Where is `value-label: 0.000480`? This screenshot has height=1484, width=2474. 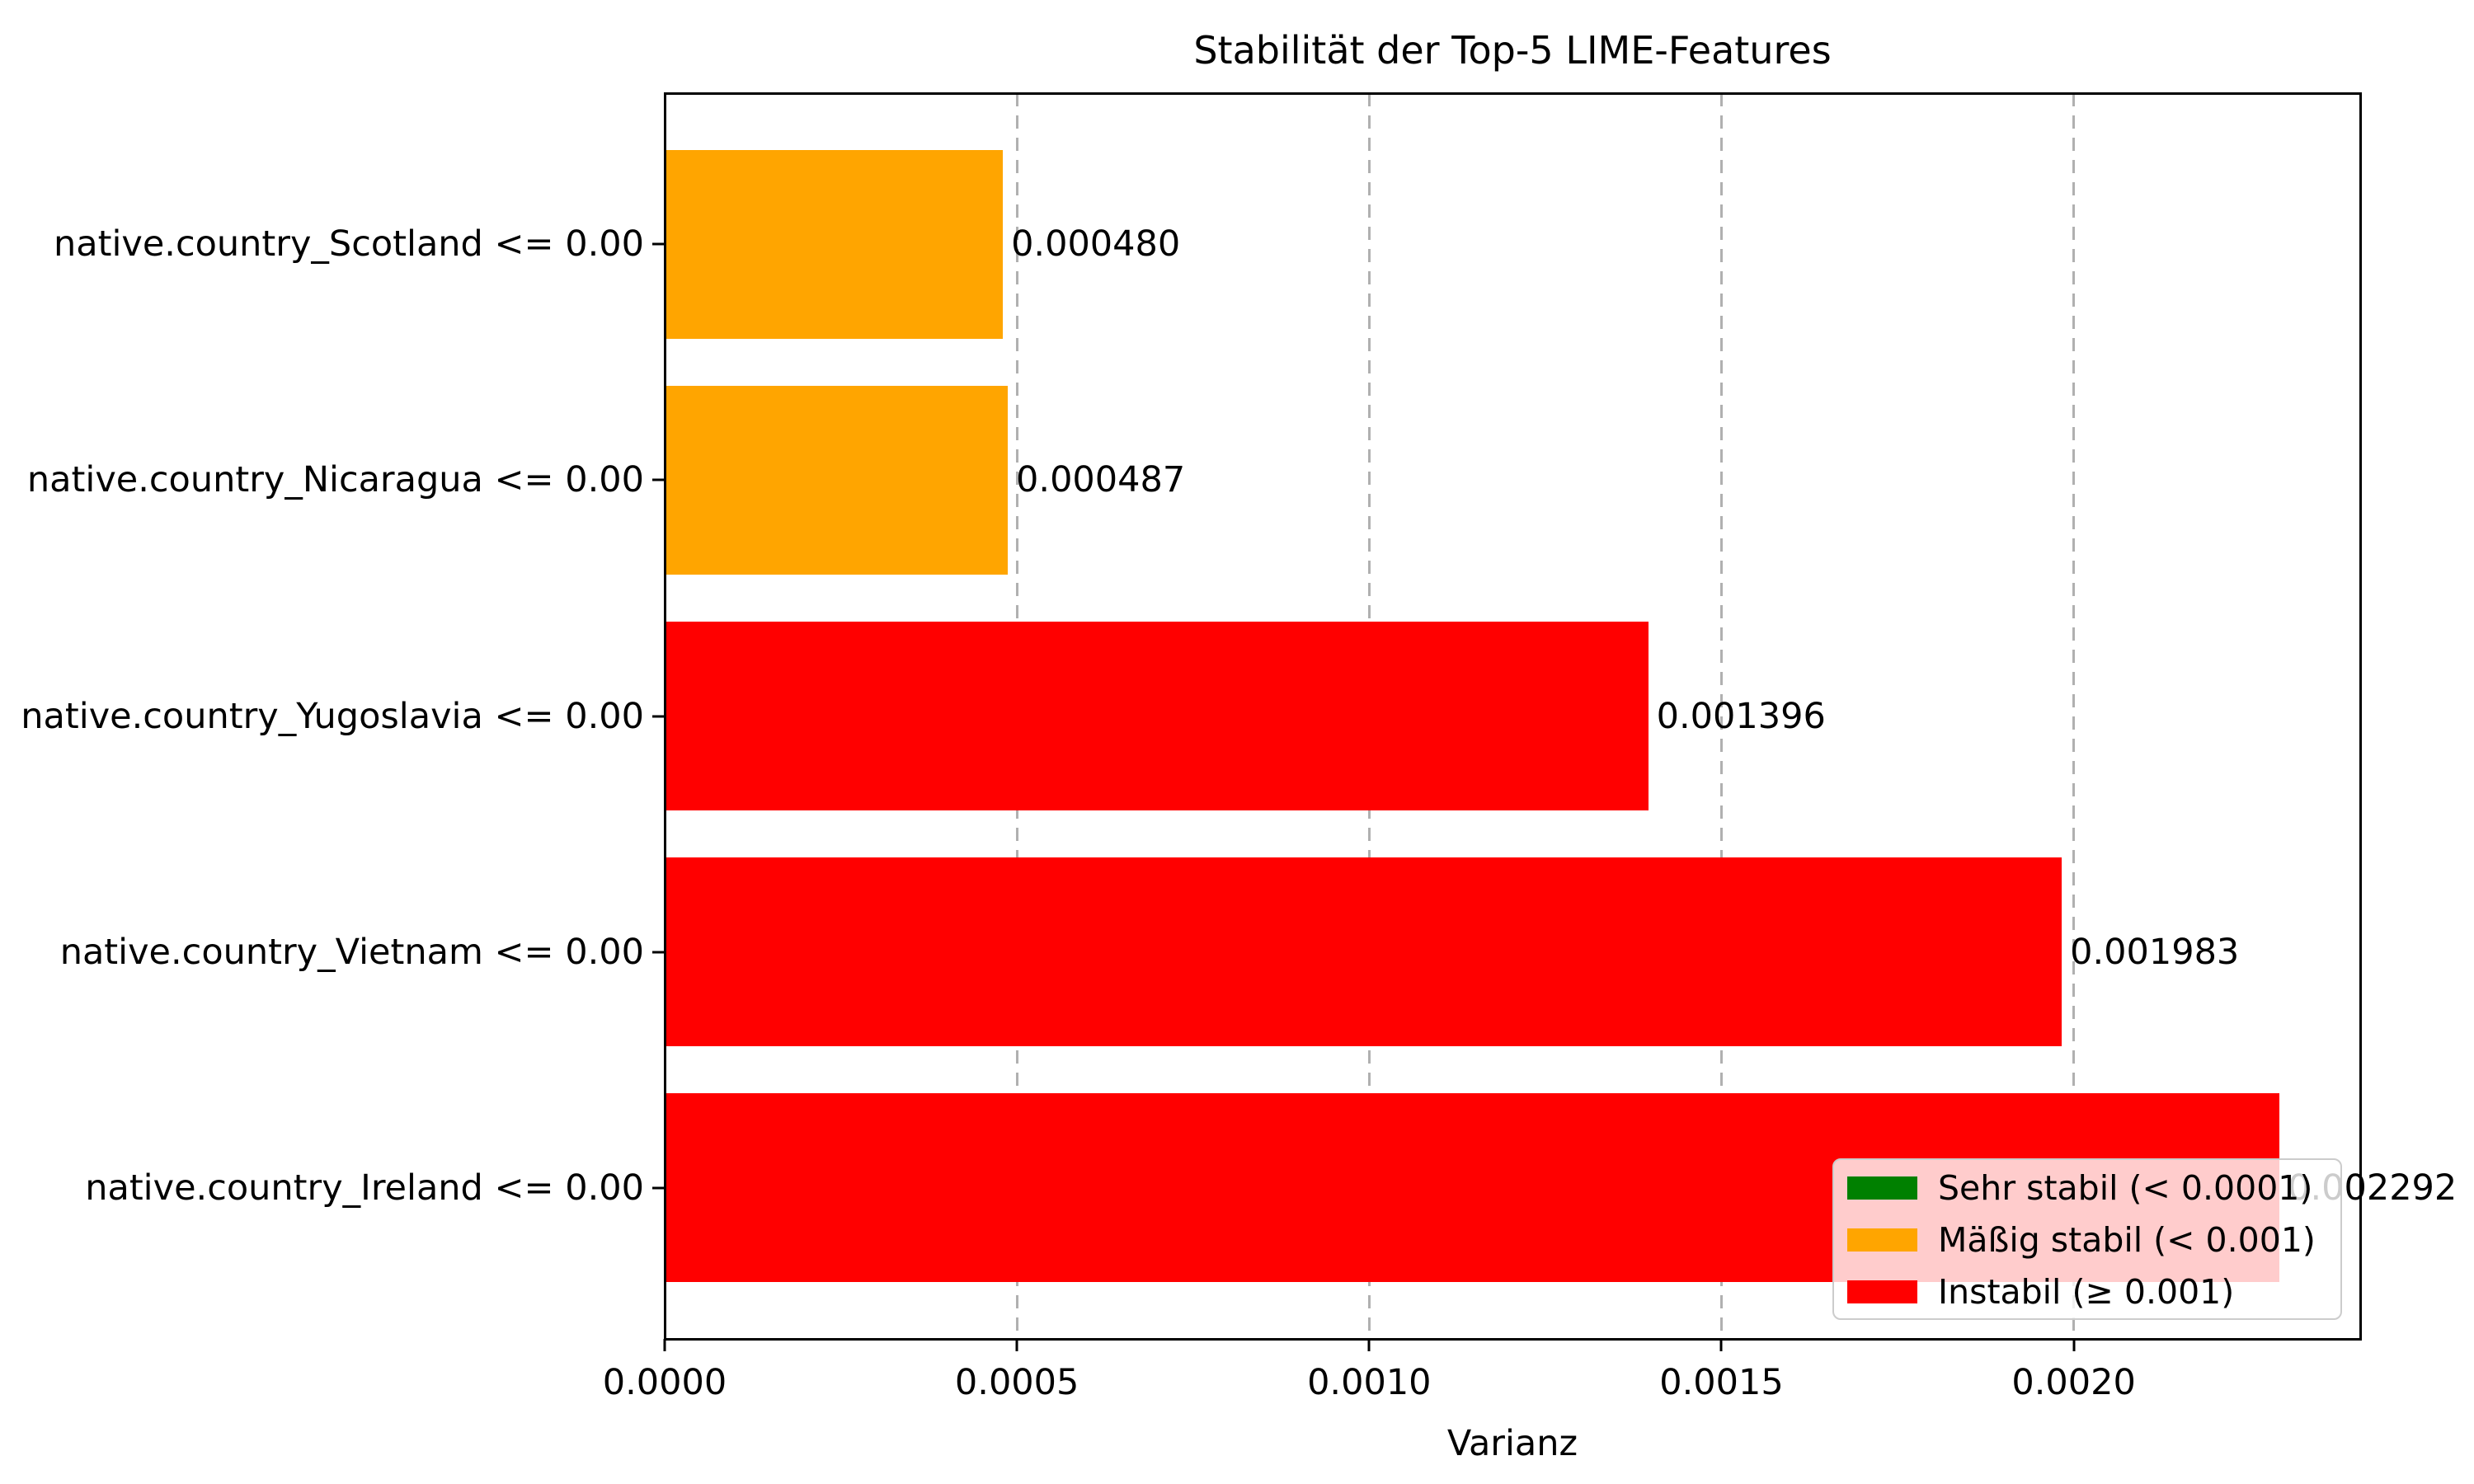 value-label: 0.000480 is located at coordinates (1096, 244).